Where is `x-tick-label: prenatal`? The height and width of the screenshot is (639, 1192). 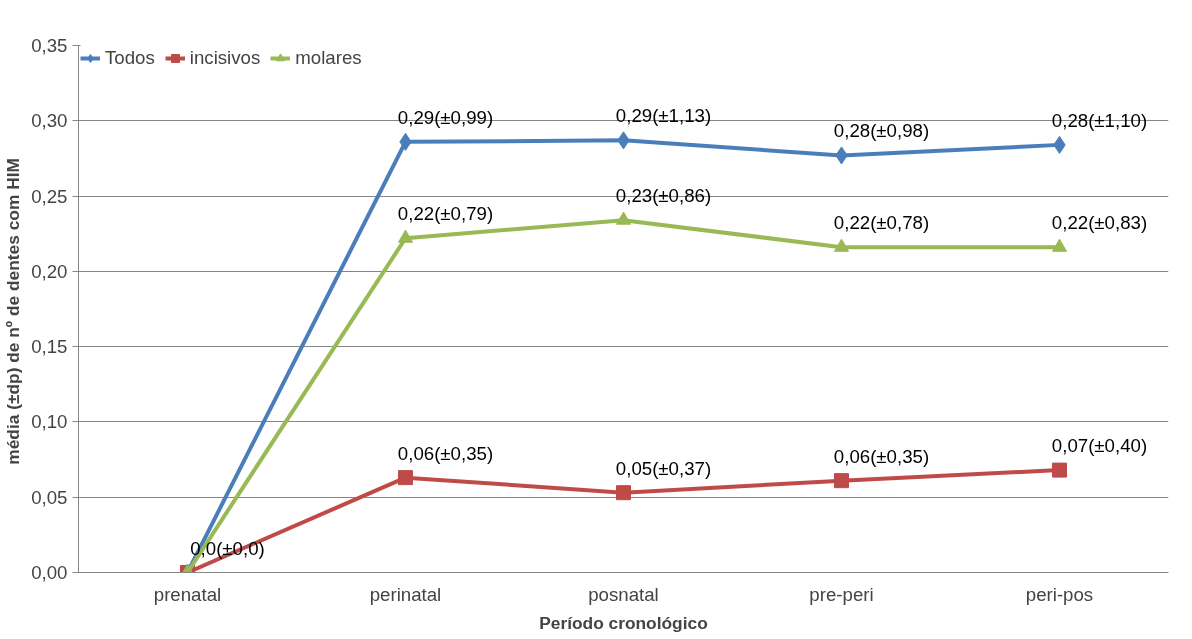
x-tick-label: prenatal is located at coordinates (187, 594).